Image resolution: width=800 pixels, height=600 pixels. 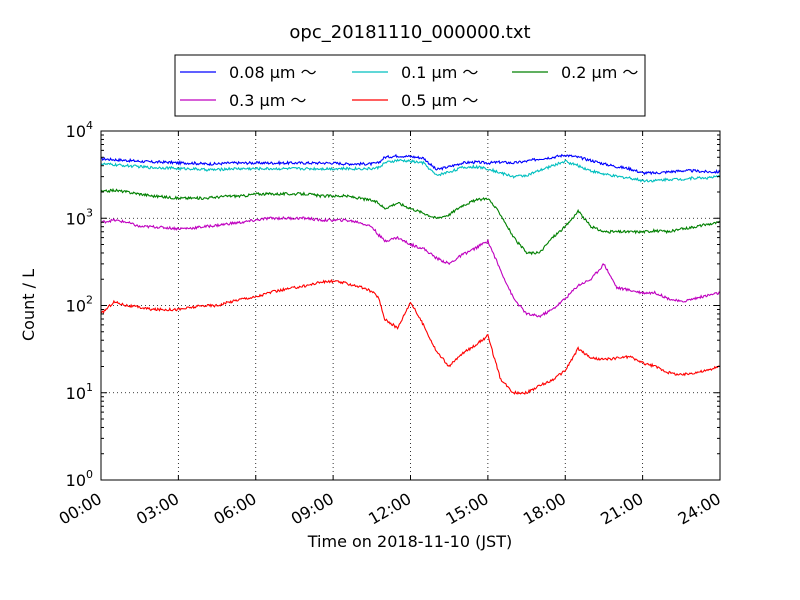 What do you see at coordinates (79, 130) in the screenshot?
I see `y-tick-label: 10⁴` at bounding box center [79, 130].